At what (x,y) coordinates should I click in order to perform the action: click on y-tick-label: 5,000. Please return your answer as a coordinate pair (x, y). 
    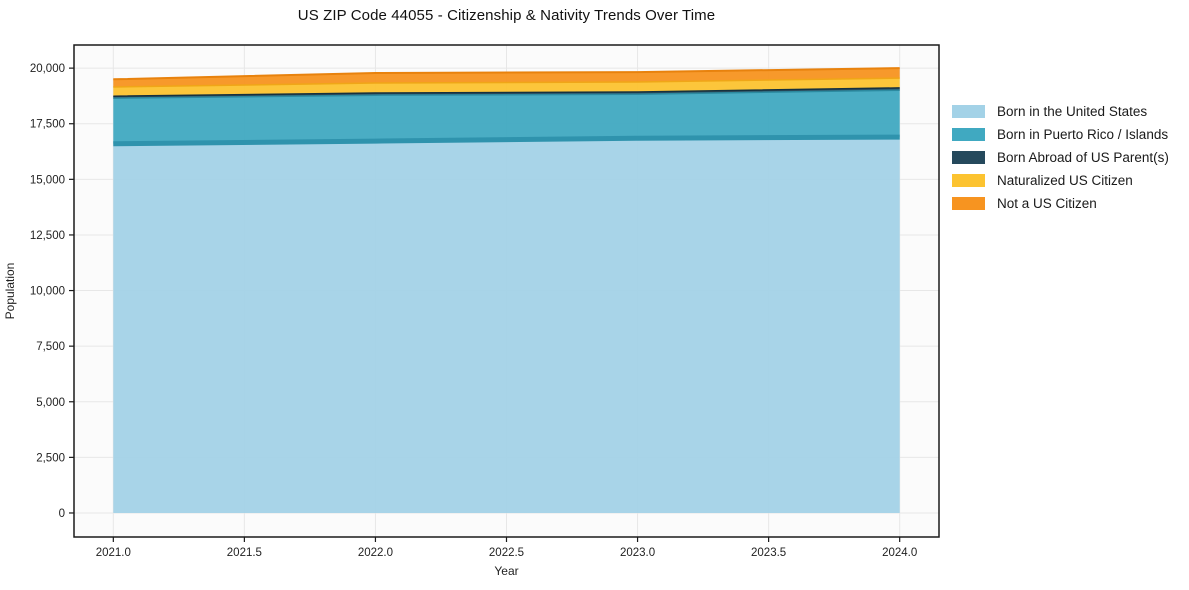
    Looking at the image, I should click on (50, 403).